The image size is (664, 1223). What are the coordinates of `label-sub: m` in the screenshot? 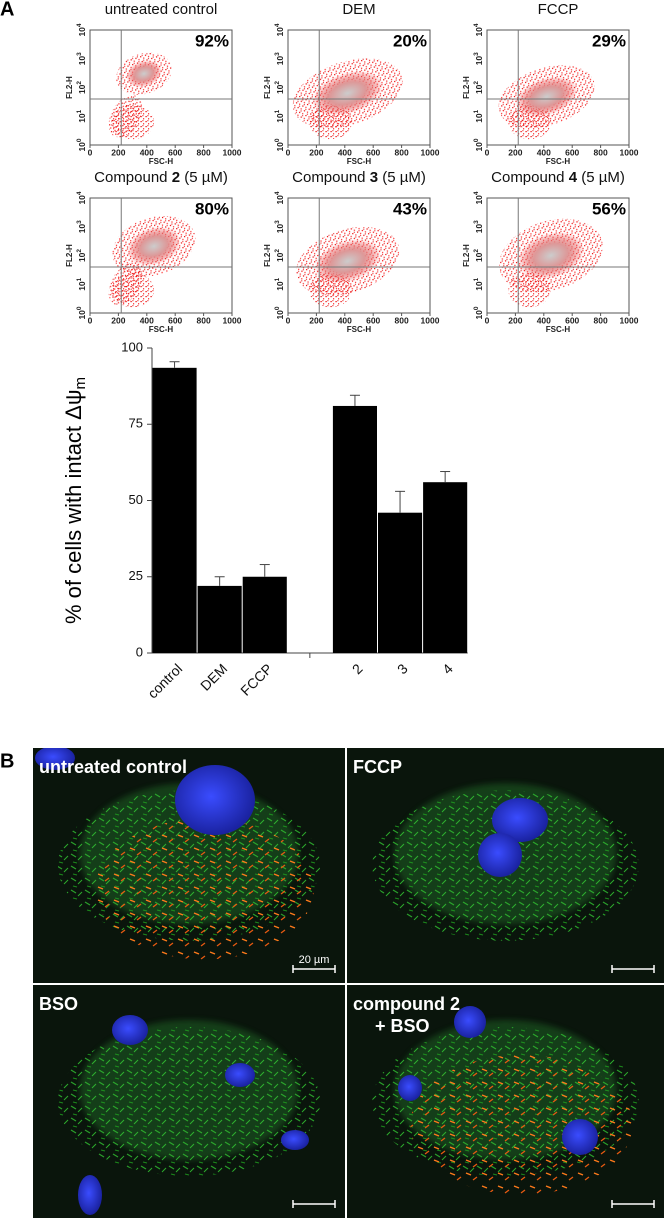 It's located at (80, 383).